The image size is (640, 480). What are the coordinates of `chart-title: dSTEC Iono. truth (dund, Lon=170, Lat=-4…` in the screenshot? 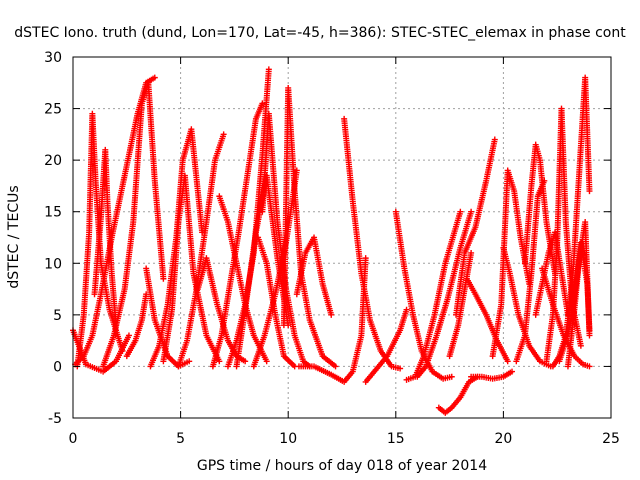 It's located at (320, 33).